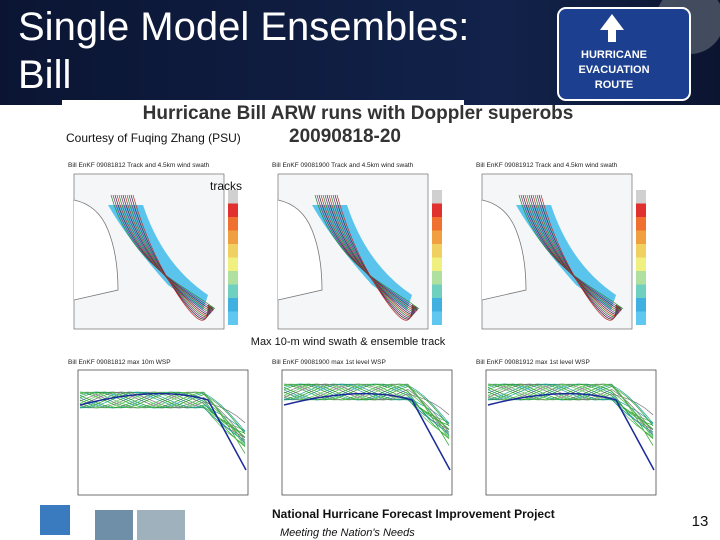 Image resolution: width=720 pixels, height=540 pixels. What do you see at coordinates (153, 138) in the screenshot?
I see `credit: Courtesy of Fuqing Zhang (PSU)` at bounding box center [153, 138].